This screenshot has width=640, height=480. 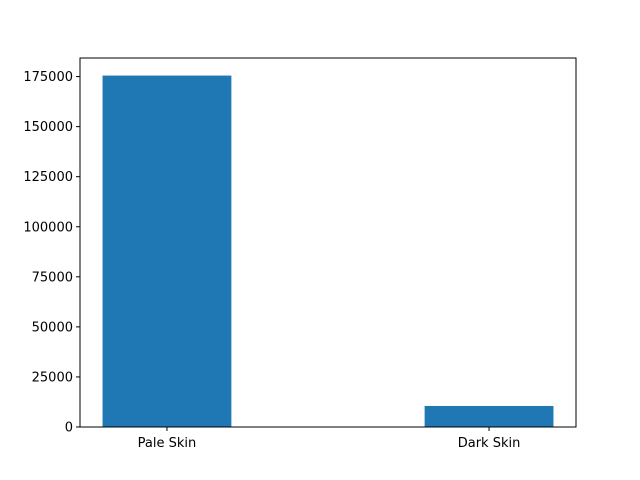 I want to click on y-tick-label: 25000, so click(x=52, y=377).